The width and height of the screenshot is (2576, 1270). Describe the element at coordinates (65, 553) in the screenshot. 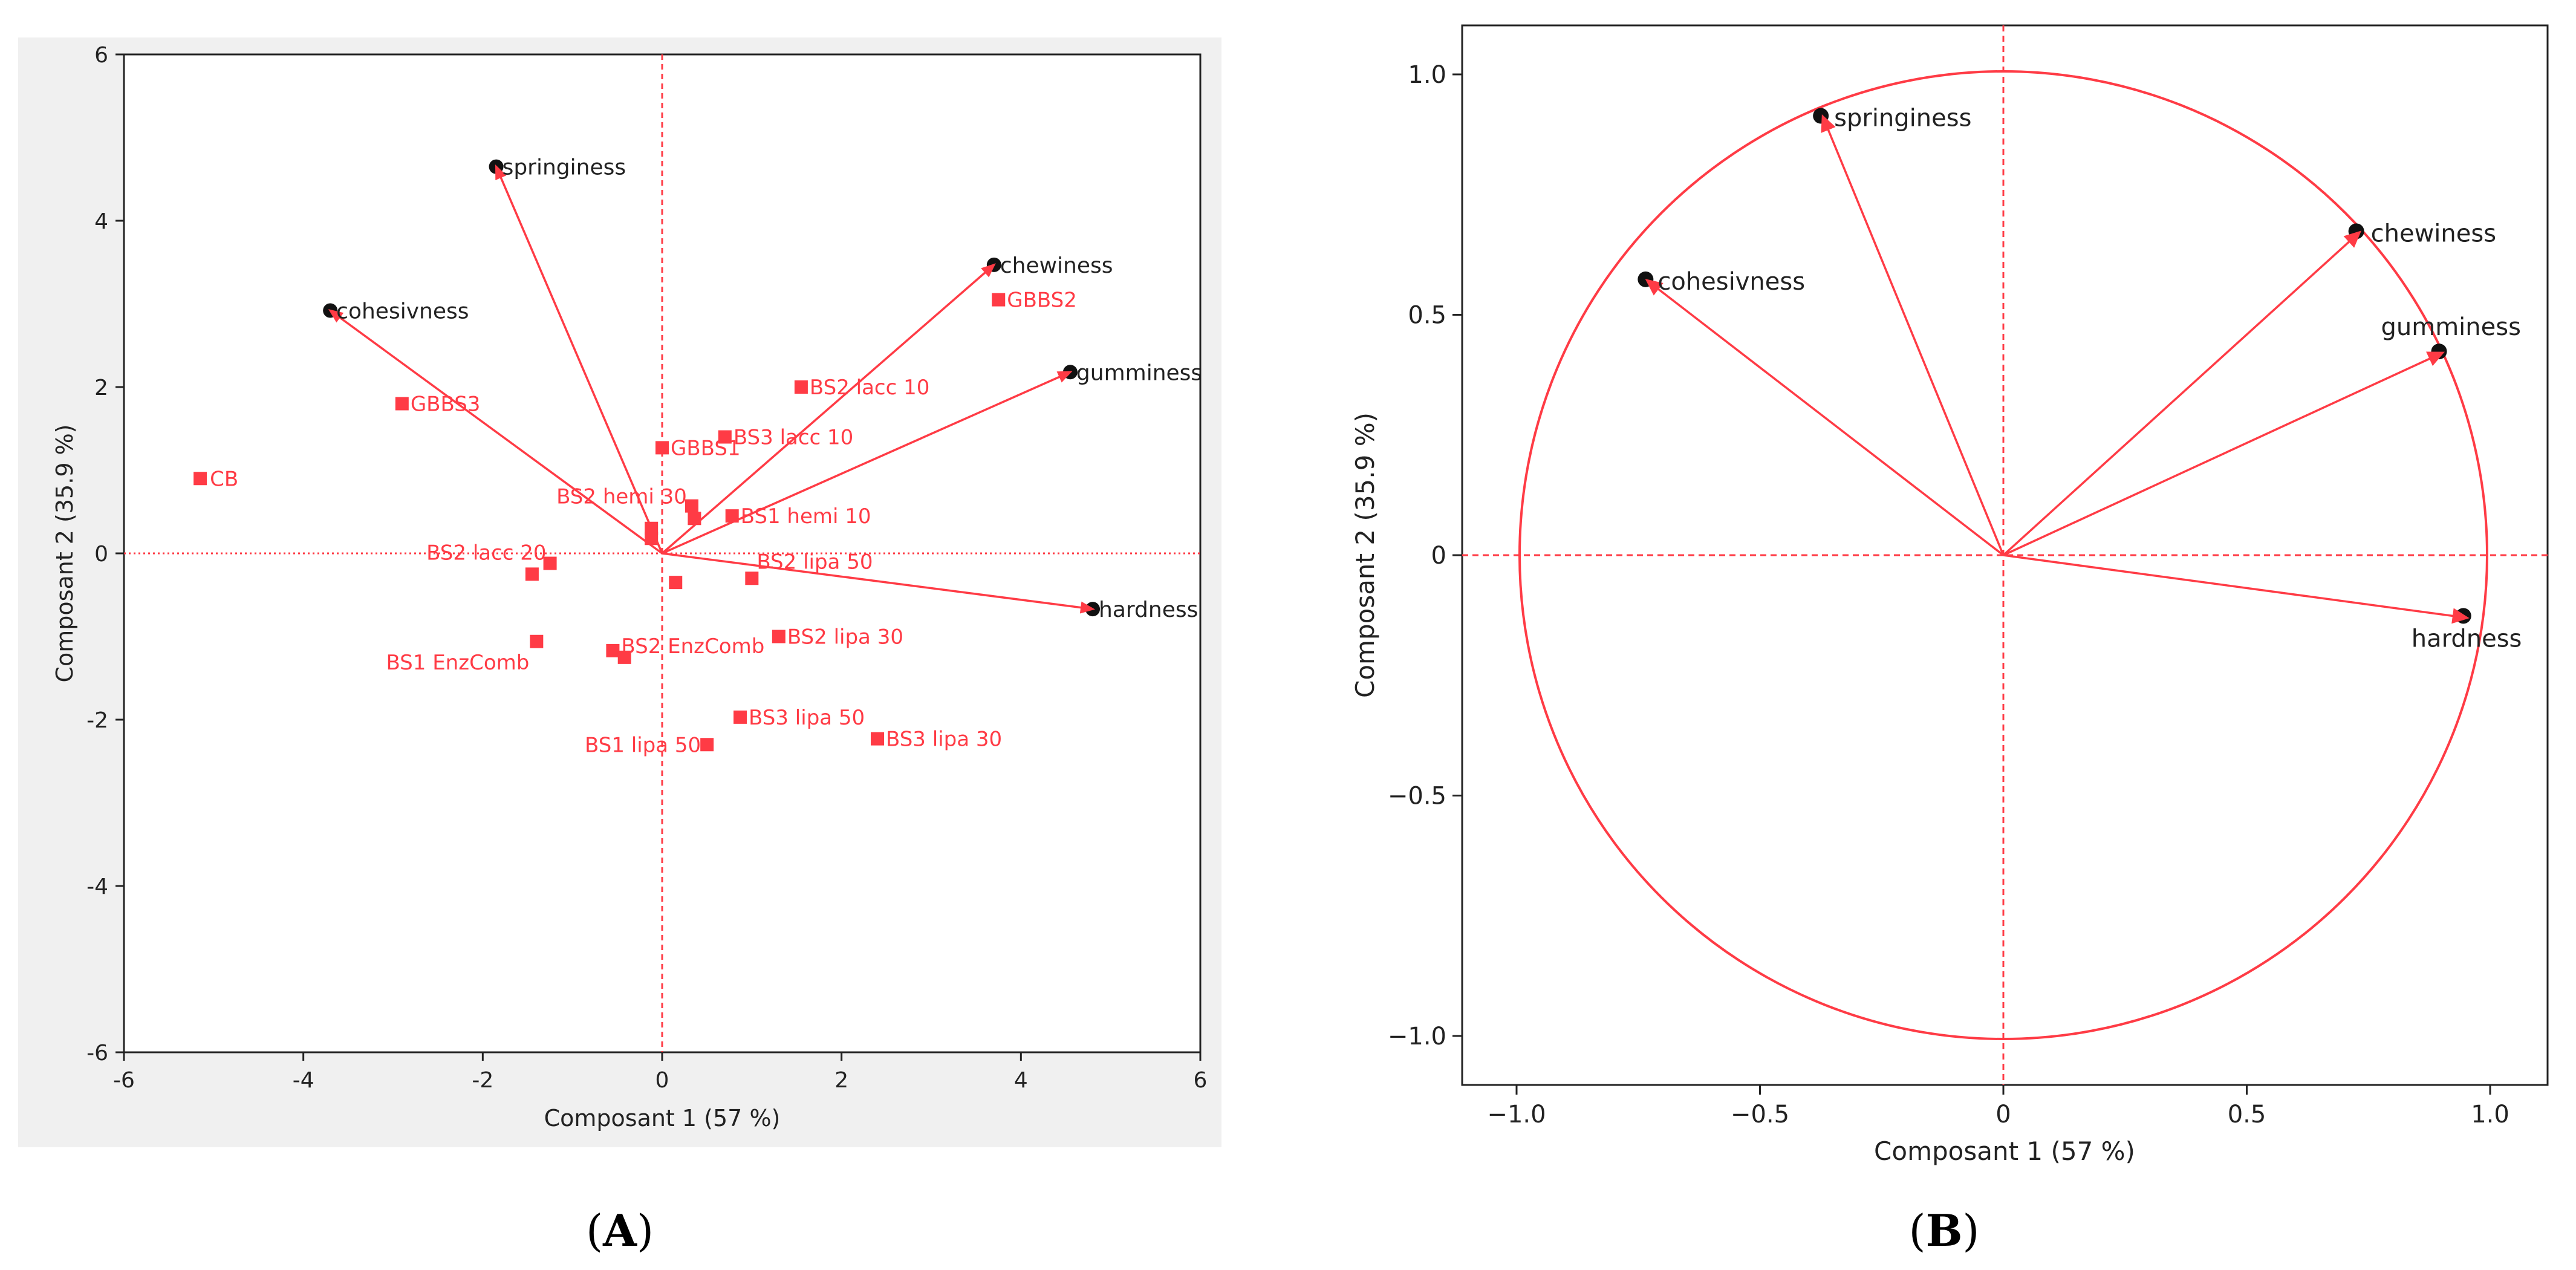

I see `panel-a-y-axis-label: Composant 2 (35.9 %)` at that location.